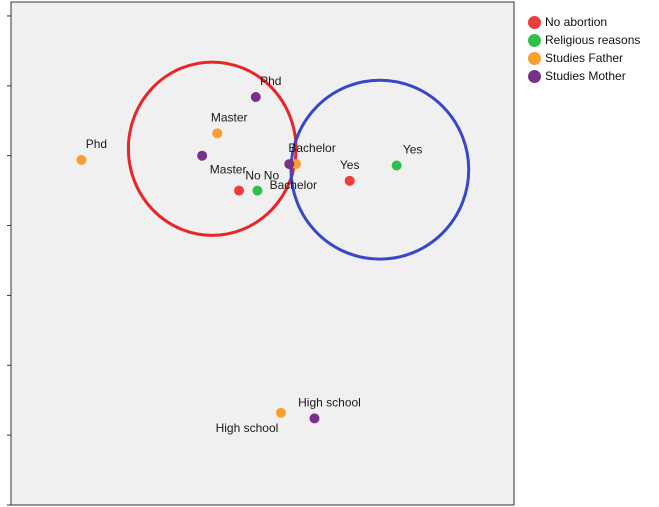  Describe the element at coordinates (576, 22) in the screenshot. I see `legend-label: No abortion` at that location.